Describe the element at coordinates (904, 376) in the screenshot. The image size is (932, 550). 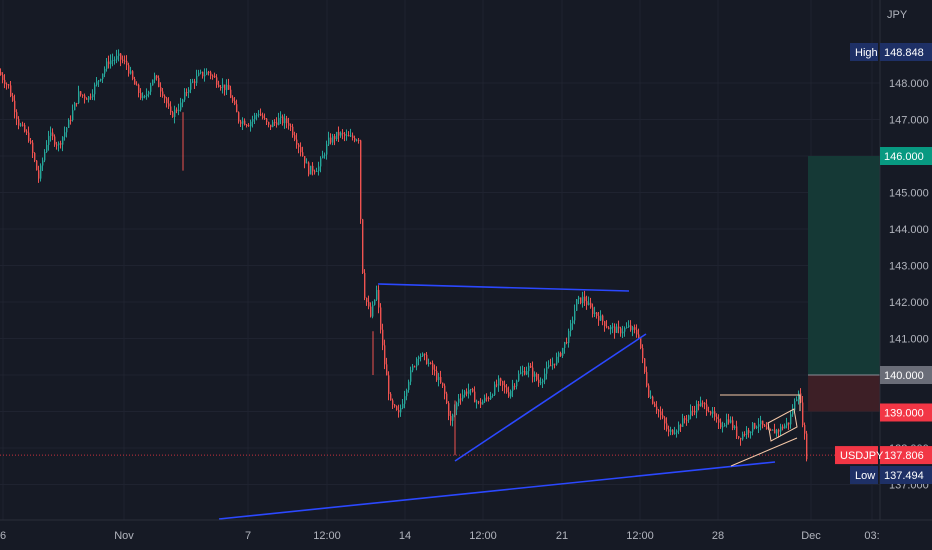
I see `entry-tag-value: 140.000` at that location.